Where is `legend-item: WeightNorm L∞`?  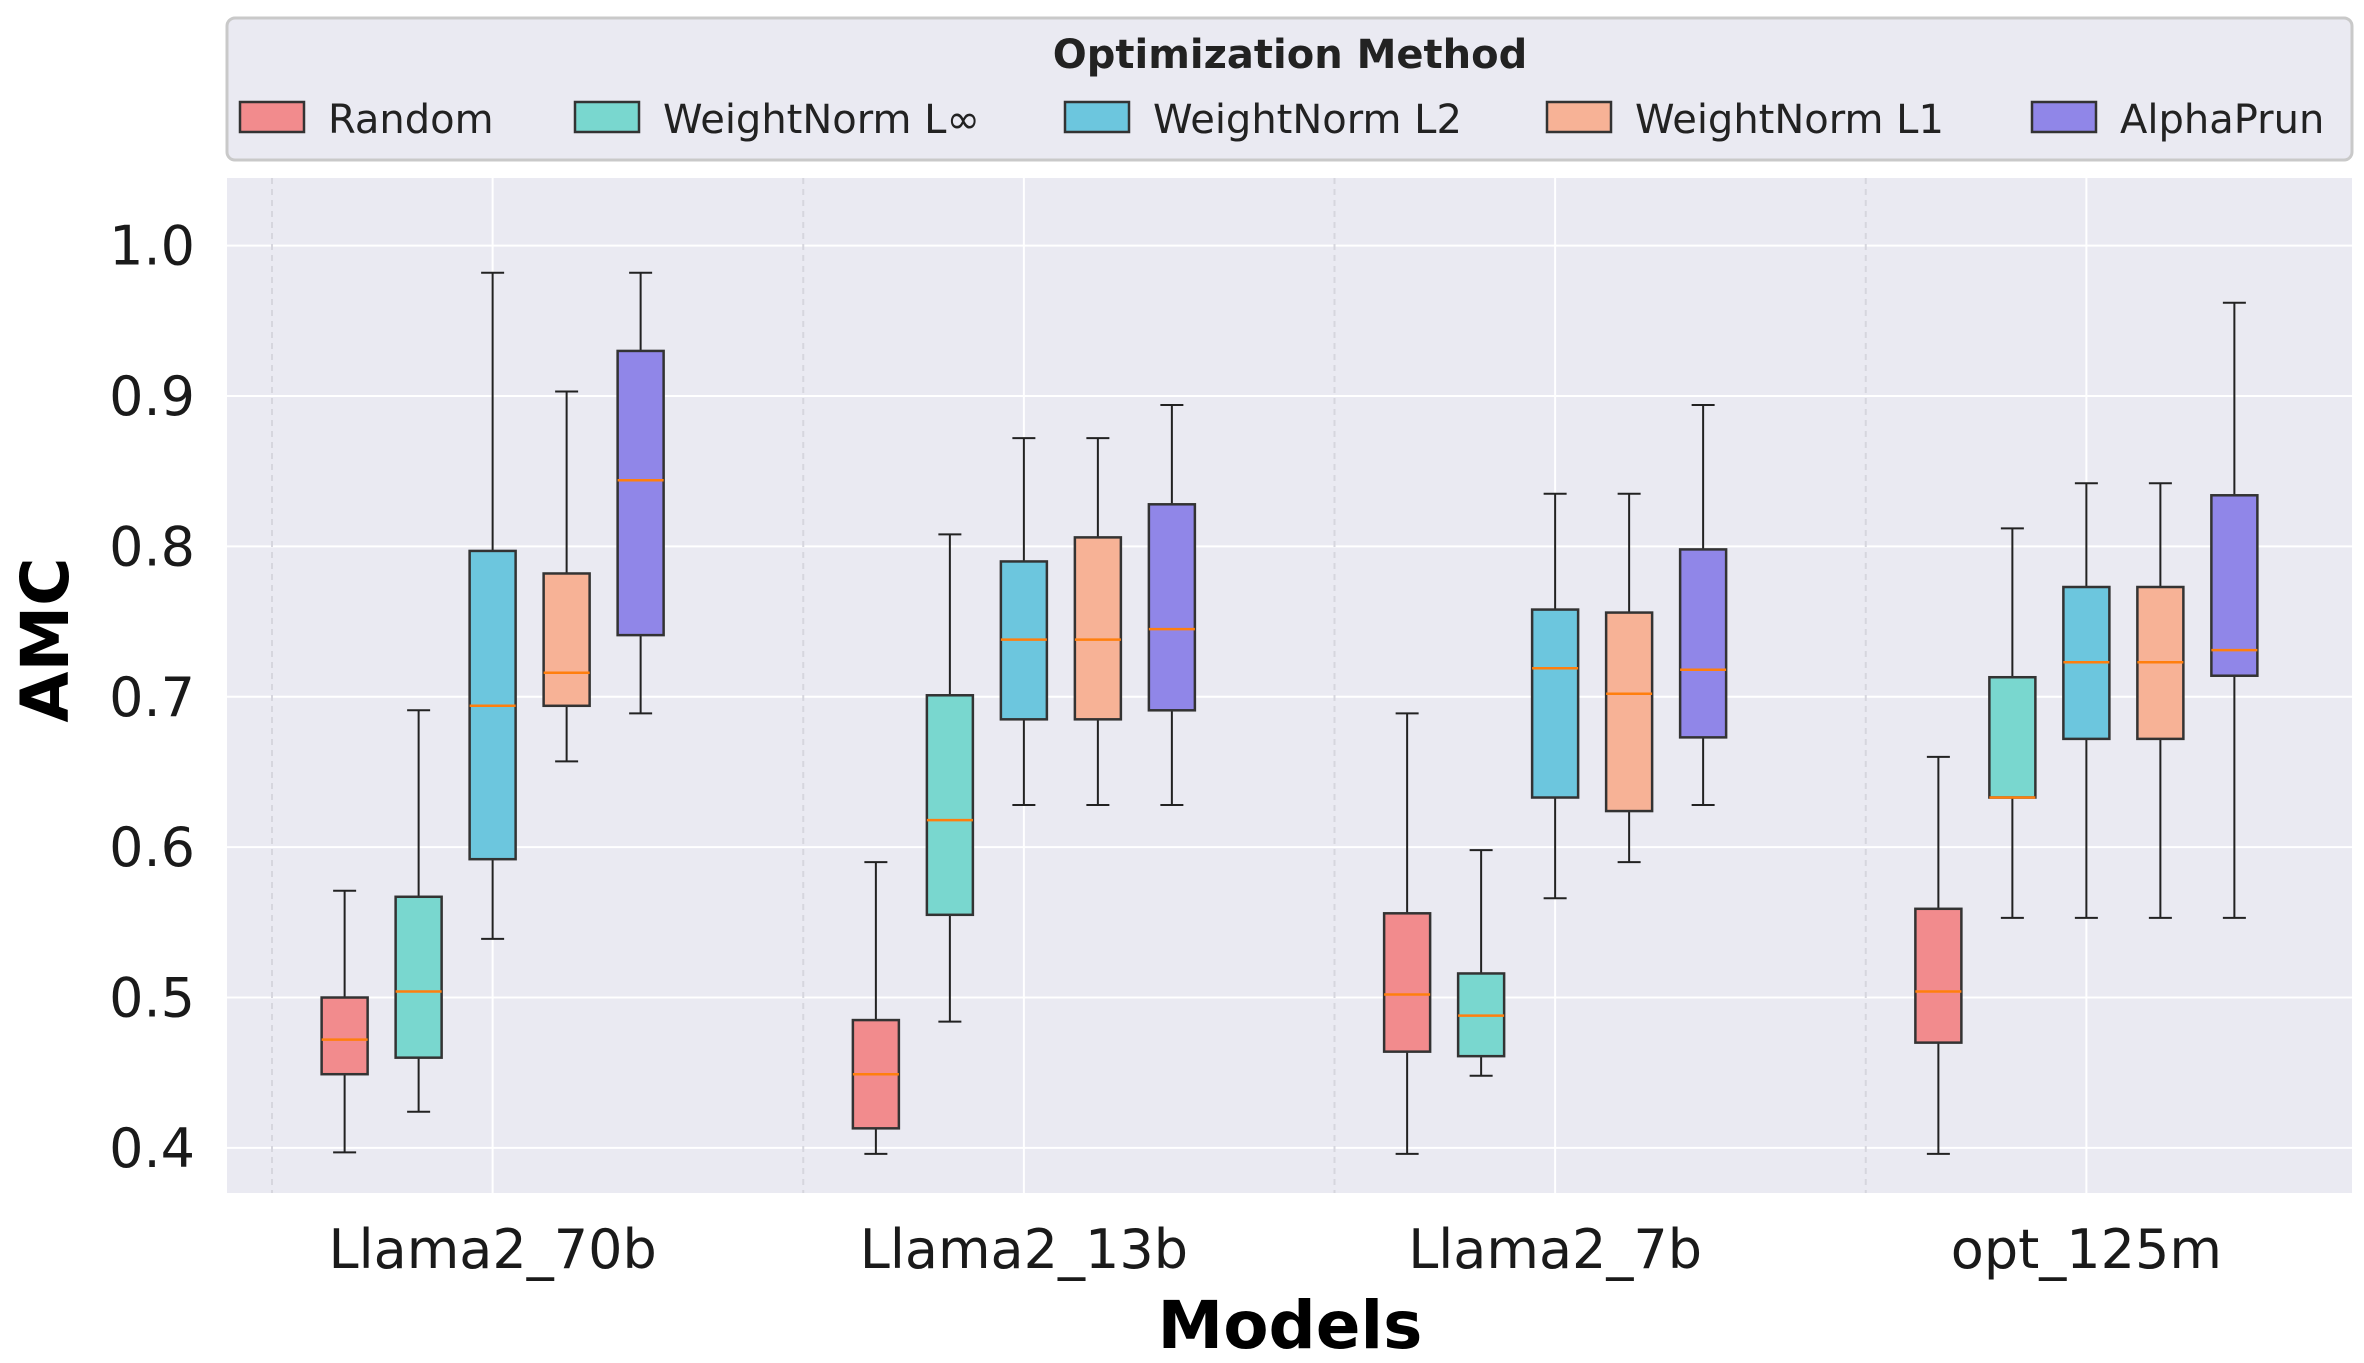 legend-item: WeightNorm L∞ is located at coordinates (776, 120).